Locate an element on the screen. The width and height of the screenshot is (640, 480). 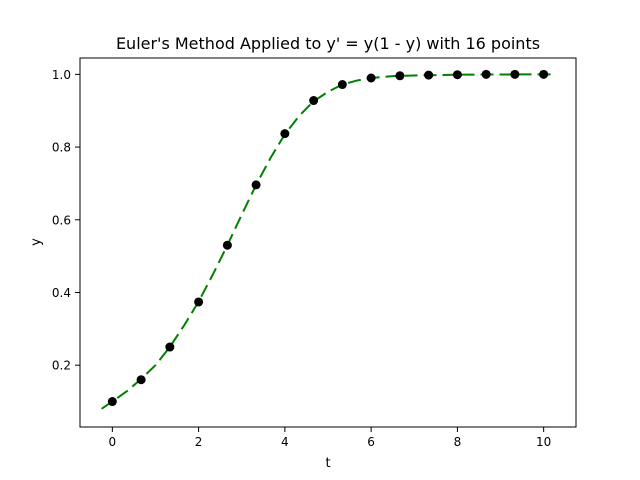
x-tick-label: 8 is located at coordinates (458, 442).